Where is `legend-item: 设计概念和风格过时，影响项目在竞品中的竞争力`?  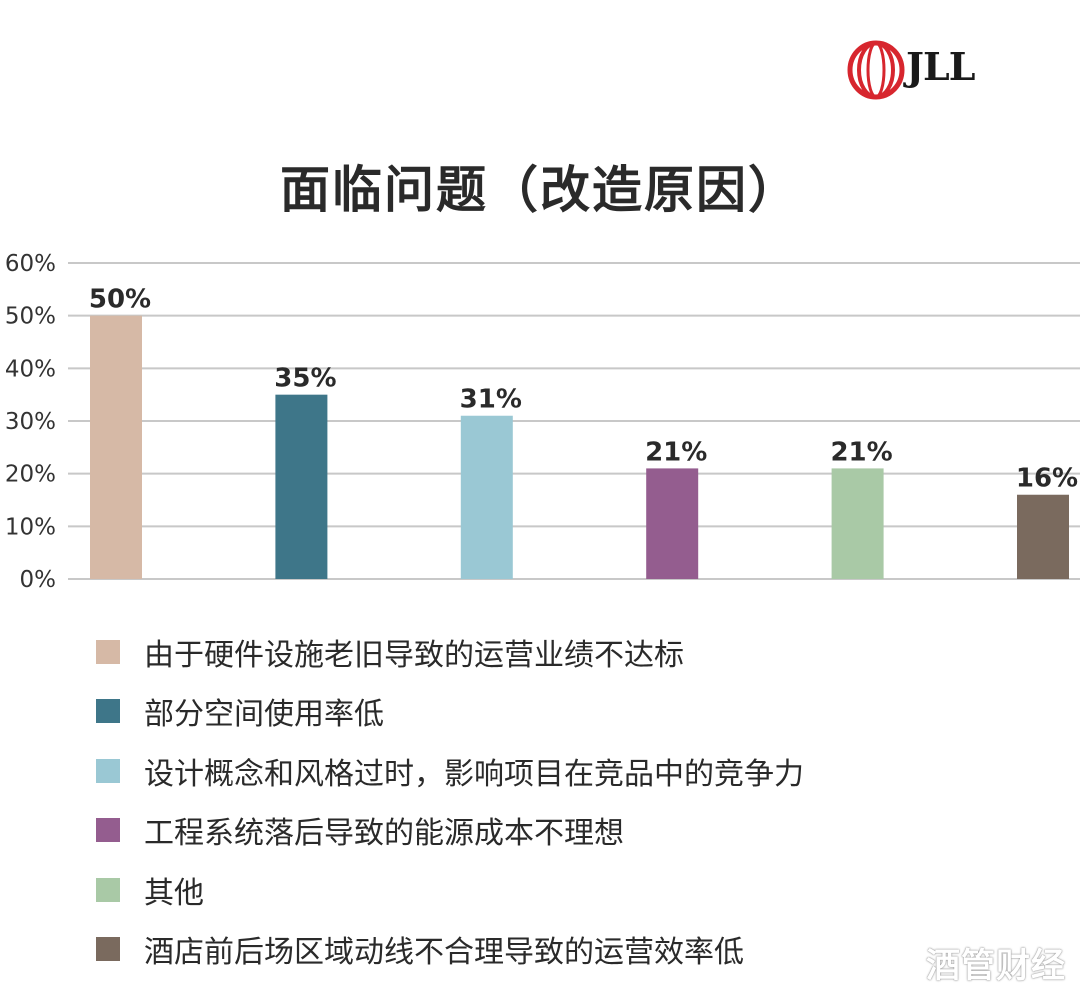 legend-item: 设计概念和风格过时，影响项目在竞品中的竞争力 is located at coordinates (546, 771).